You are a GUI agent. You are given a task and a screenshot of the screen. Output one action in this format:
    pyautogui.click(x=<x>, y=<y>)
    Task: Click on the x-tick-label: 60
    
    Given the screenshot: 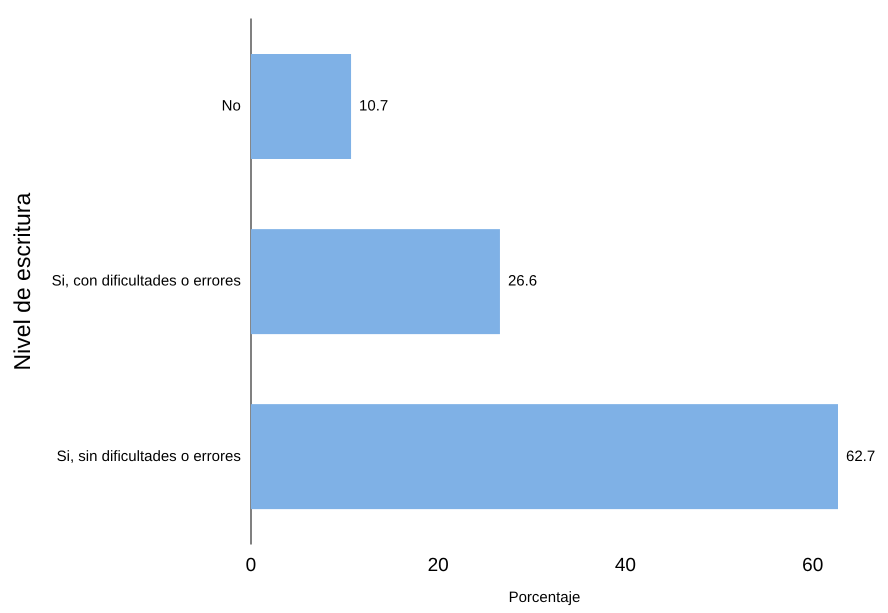 What is the action you would take?
    pyautogui.click(x=813, y=565)
    